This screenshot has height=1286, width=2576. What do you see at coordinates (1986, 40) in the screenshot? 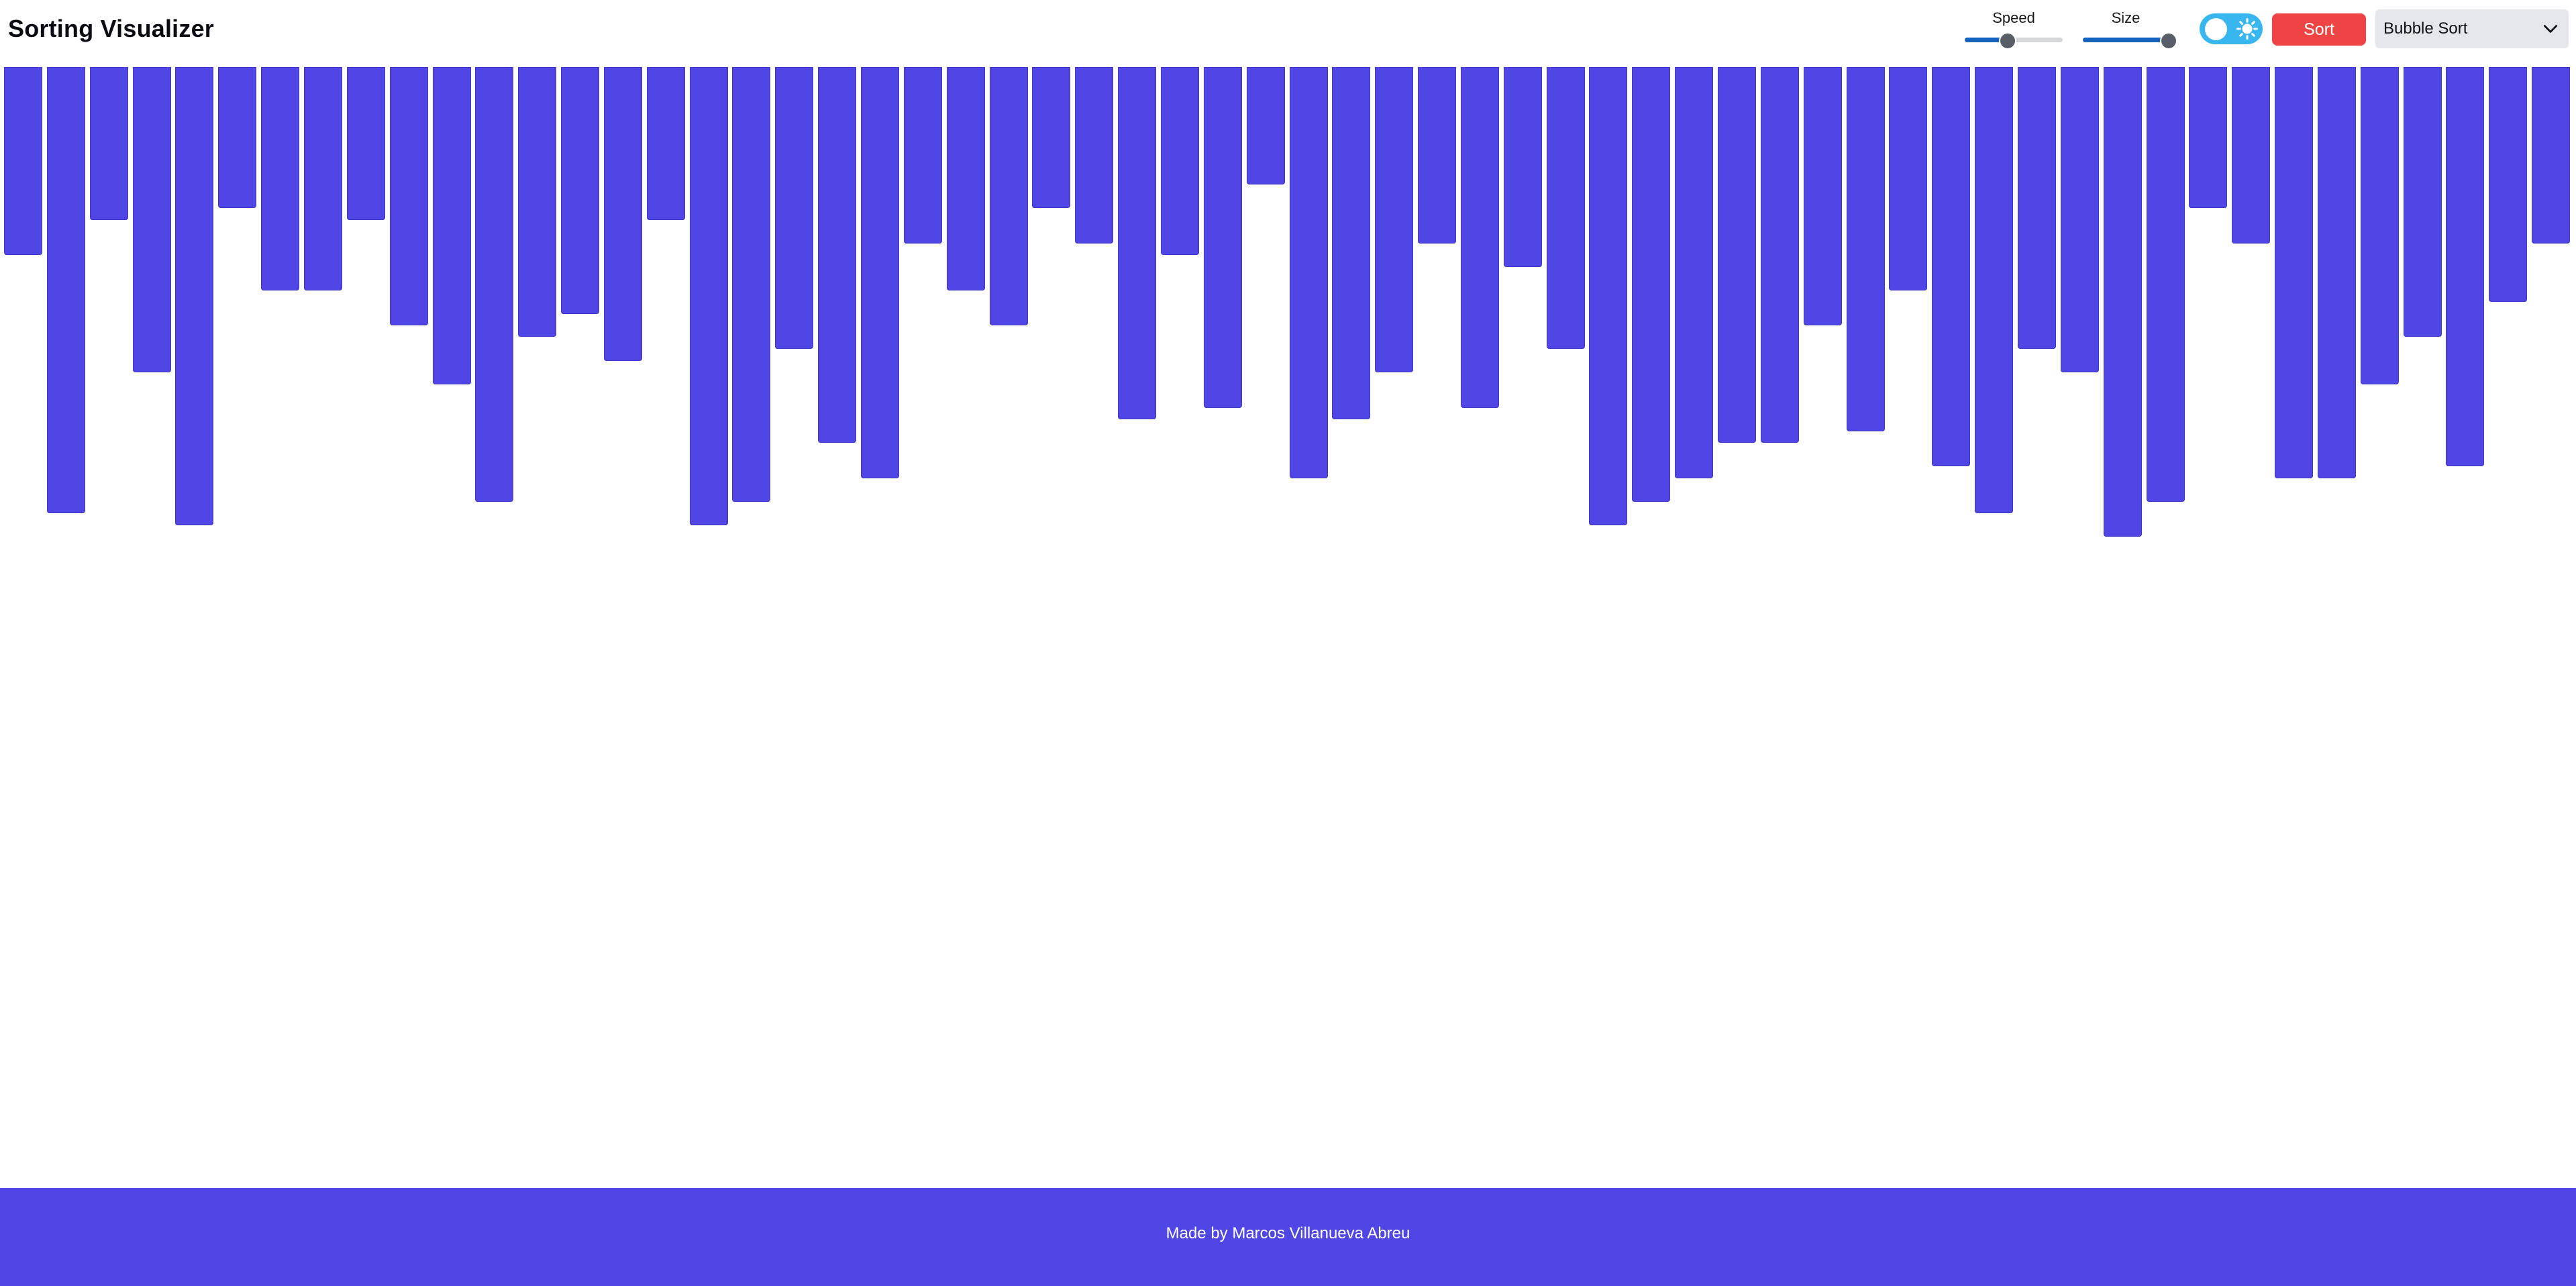
I see `speed-slider-fill` at bounding box center [1986, 40].